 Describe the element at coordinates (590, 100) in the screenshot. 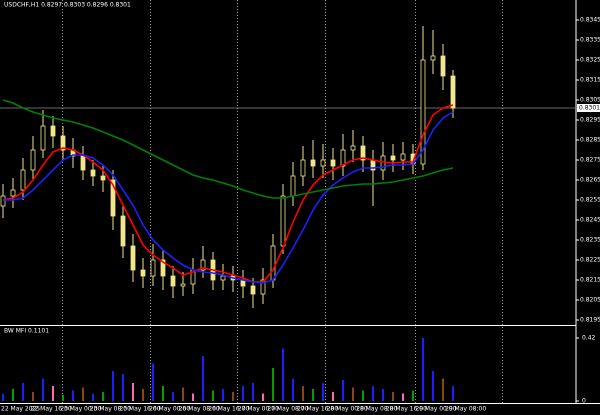

I see `y-tick-label: 0.8305` at that location.